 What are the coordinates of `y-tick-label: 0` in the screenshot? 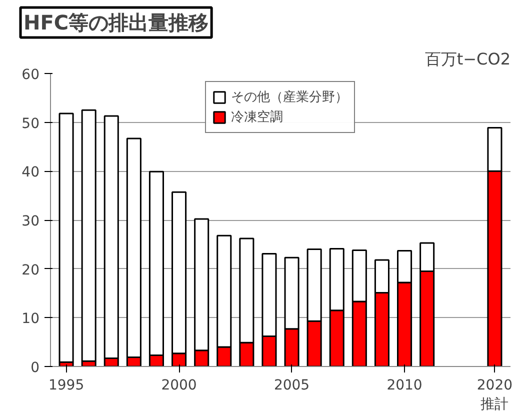 It's located at (35, 368).